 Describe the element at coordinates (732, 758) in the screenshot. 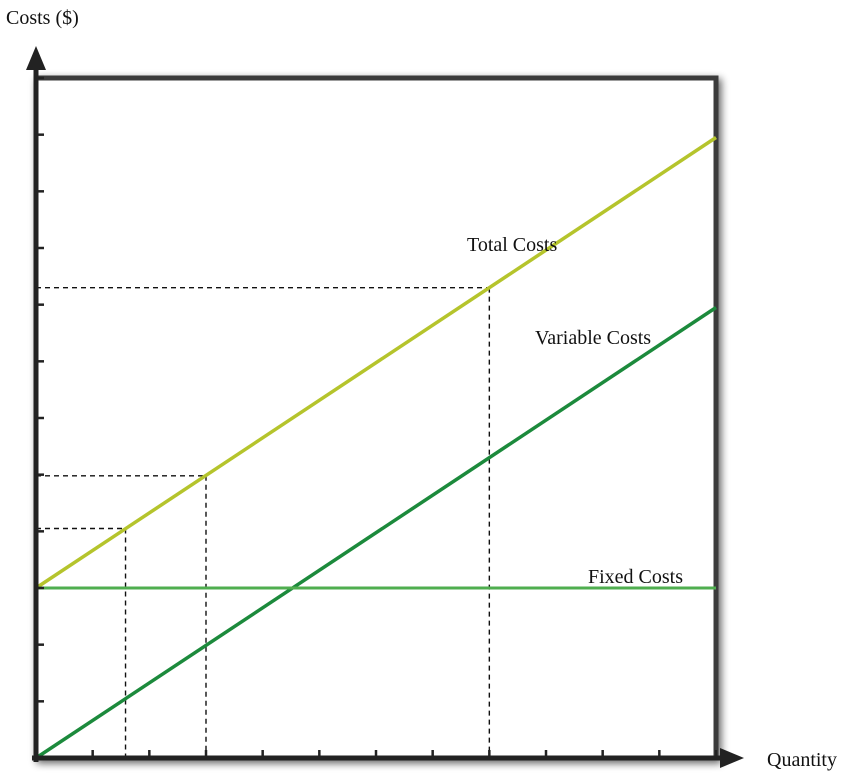

I see `x-axis-arrow` at that location.